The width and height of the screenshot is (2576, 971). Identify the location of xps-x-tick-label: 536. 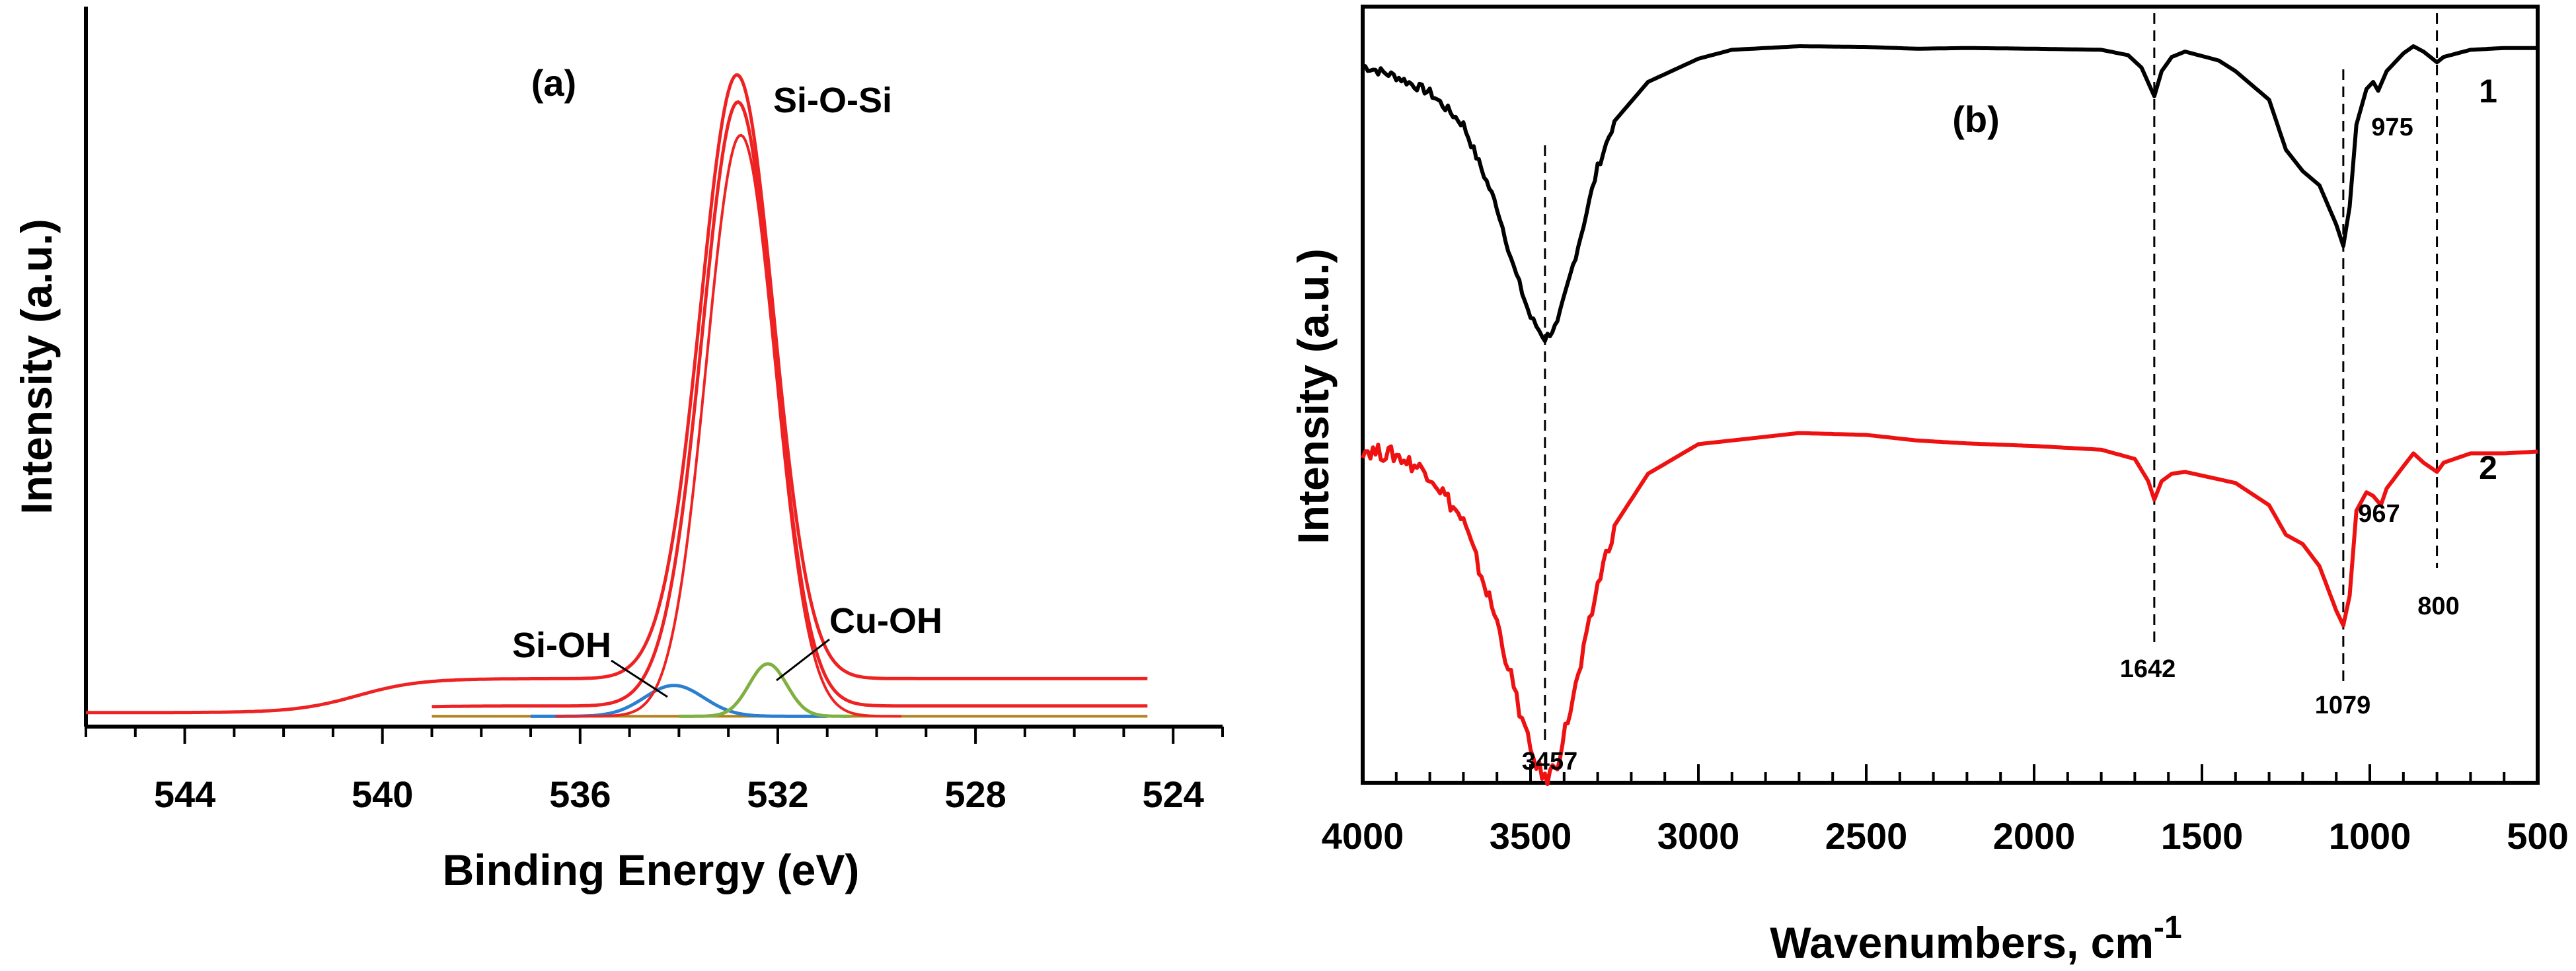
(580, 794).